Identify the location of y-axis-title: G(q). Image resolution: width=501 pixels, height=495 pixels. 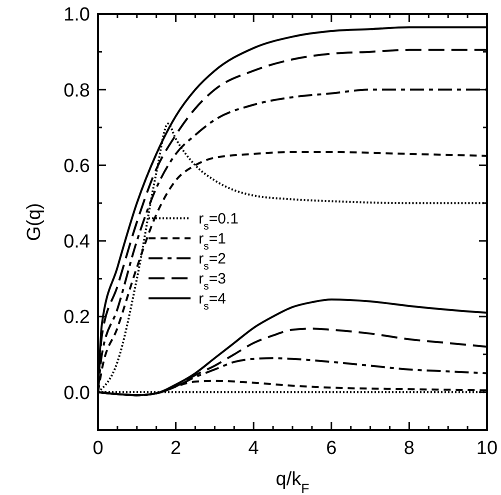
(34, 222).